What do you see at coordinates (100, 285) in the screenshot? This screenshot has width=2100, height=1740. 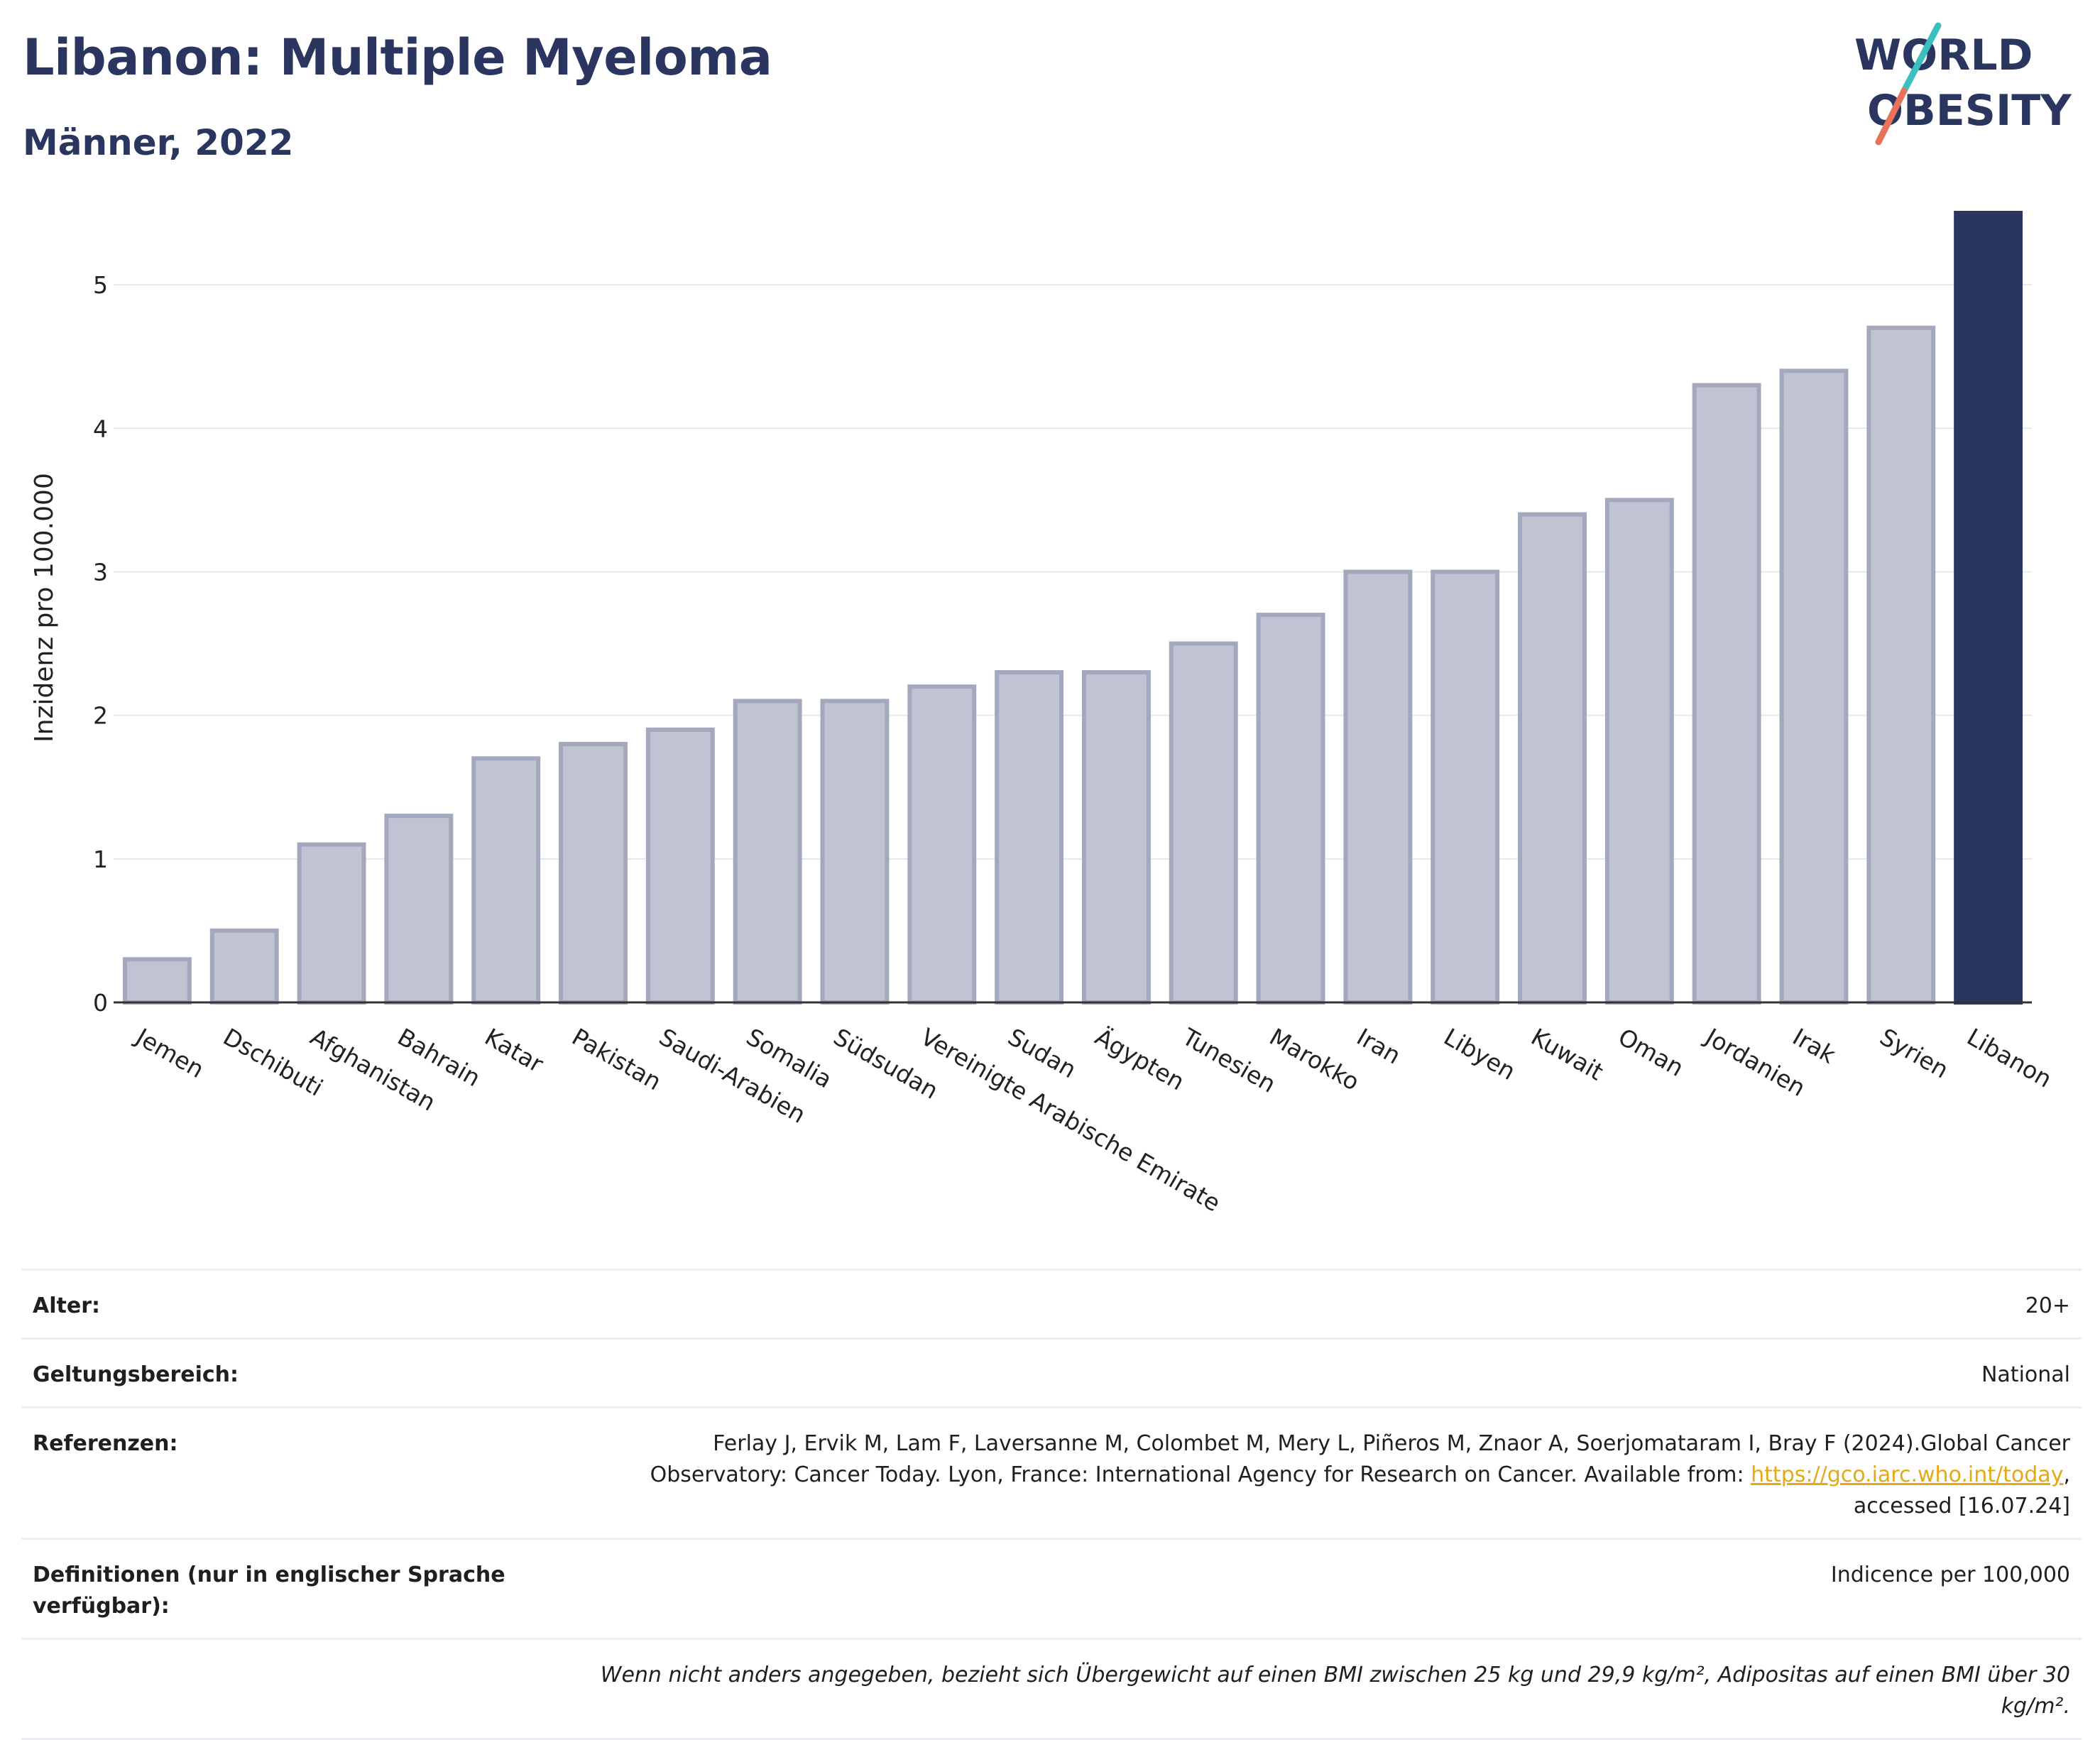 I see `y-tick-label: 5` at bounding box center [100, 285].